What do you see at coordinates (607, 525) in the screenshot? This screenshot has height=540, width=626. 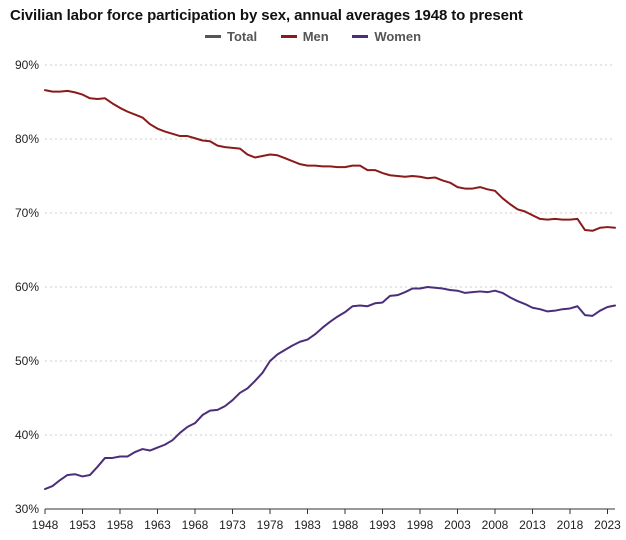 I see `x-tick-label-2023: 2023` at bounding box center [607, 525].